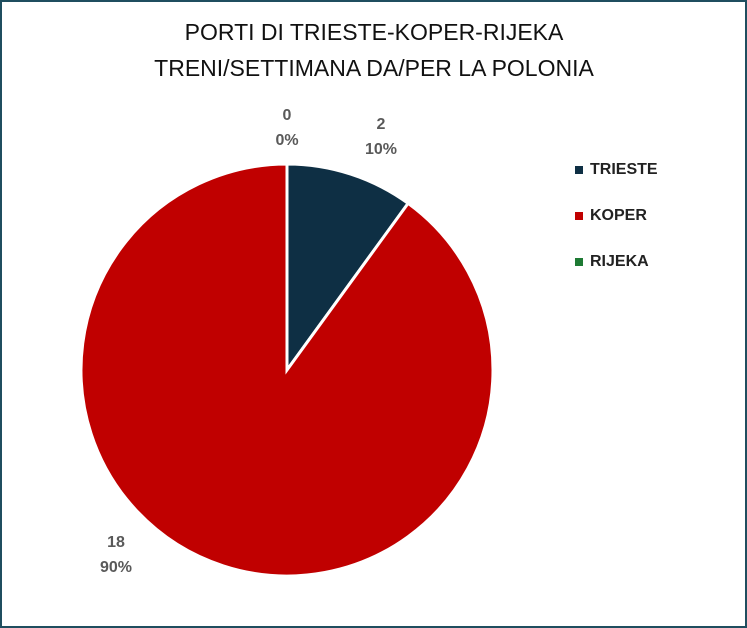  I want to click on data-label-percent: 10%, so click(381, 149).